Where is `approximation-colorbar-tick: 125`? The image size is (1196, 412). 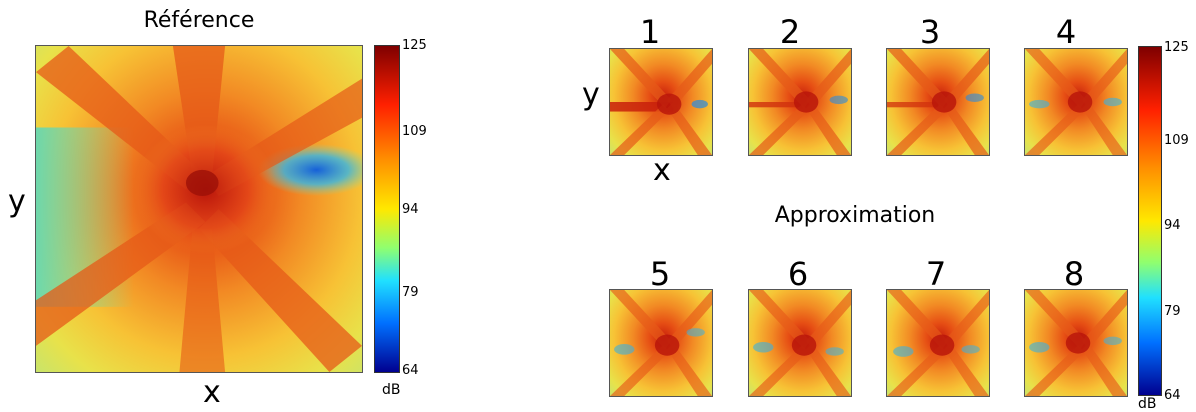
approximation-colorbar-tick: 125 is located at coordinates (1176, 47).